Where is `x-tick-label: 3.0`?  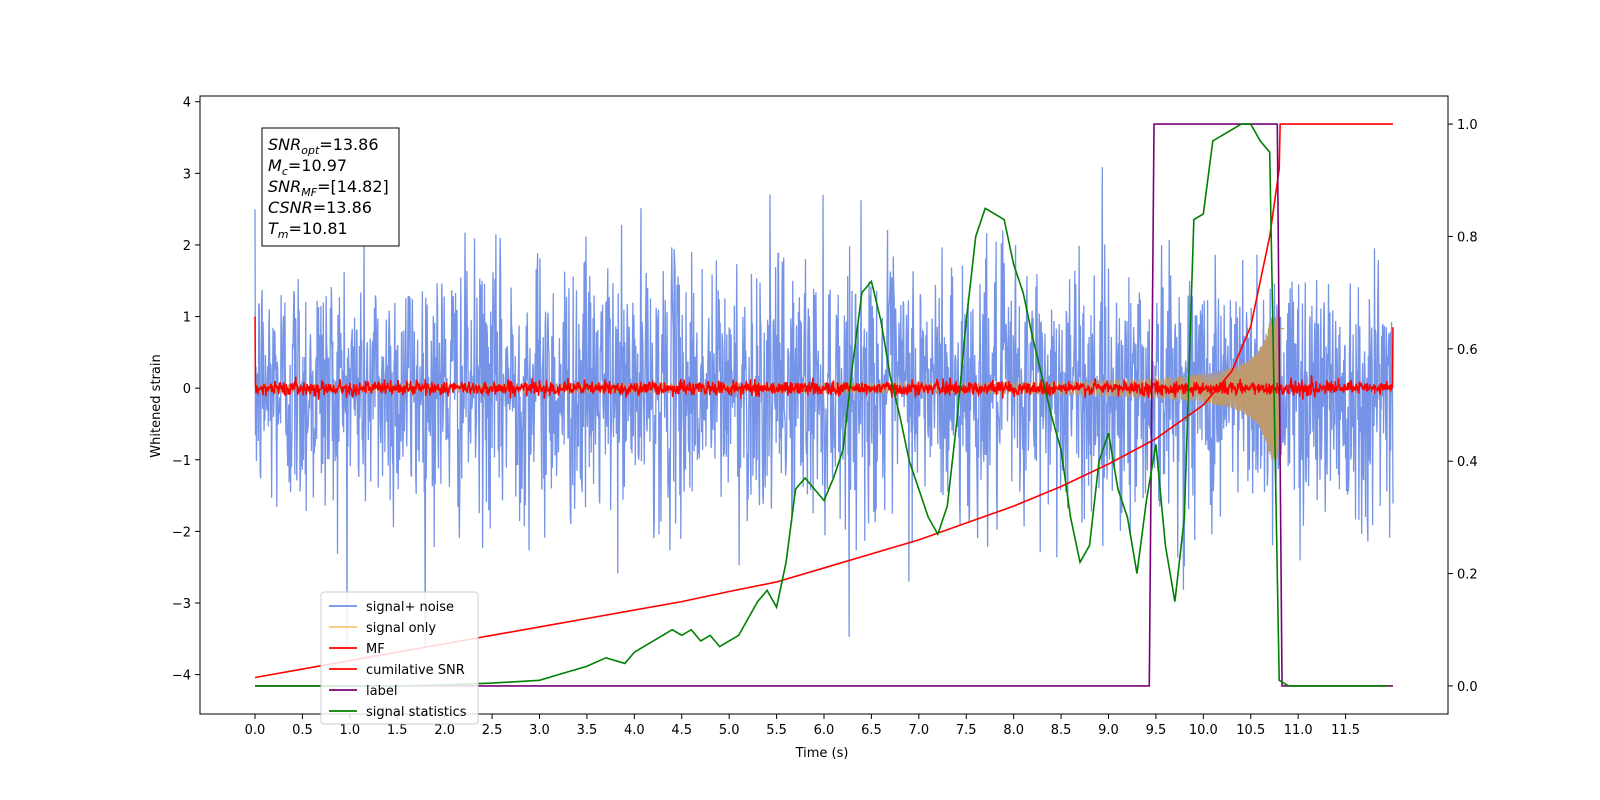 x-tick-label: 3.0 is located at coordinates (539, 730).